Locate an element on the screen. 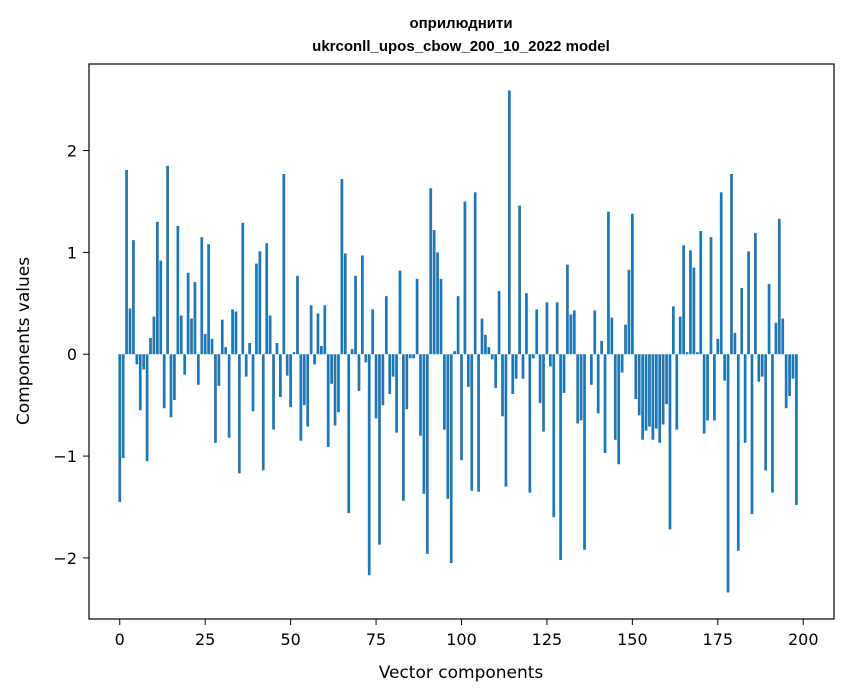 The image size is (847, 696). y-tick-label--1: −1 is located at coordinates (65, 456).